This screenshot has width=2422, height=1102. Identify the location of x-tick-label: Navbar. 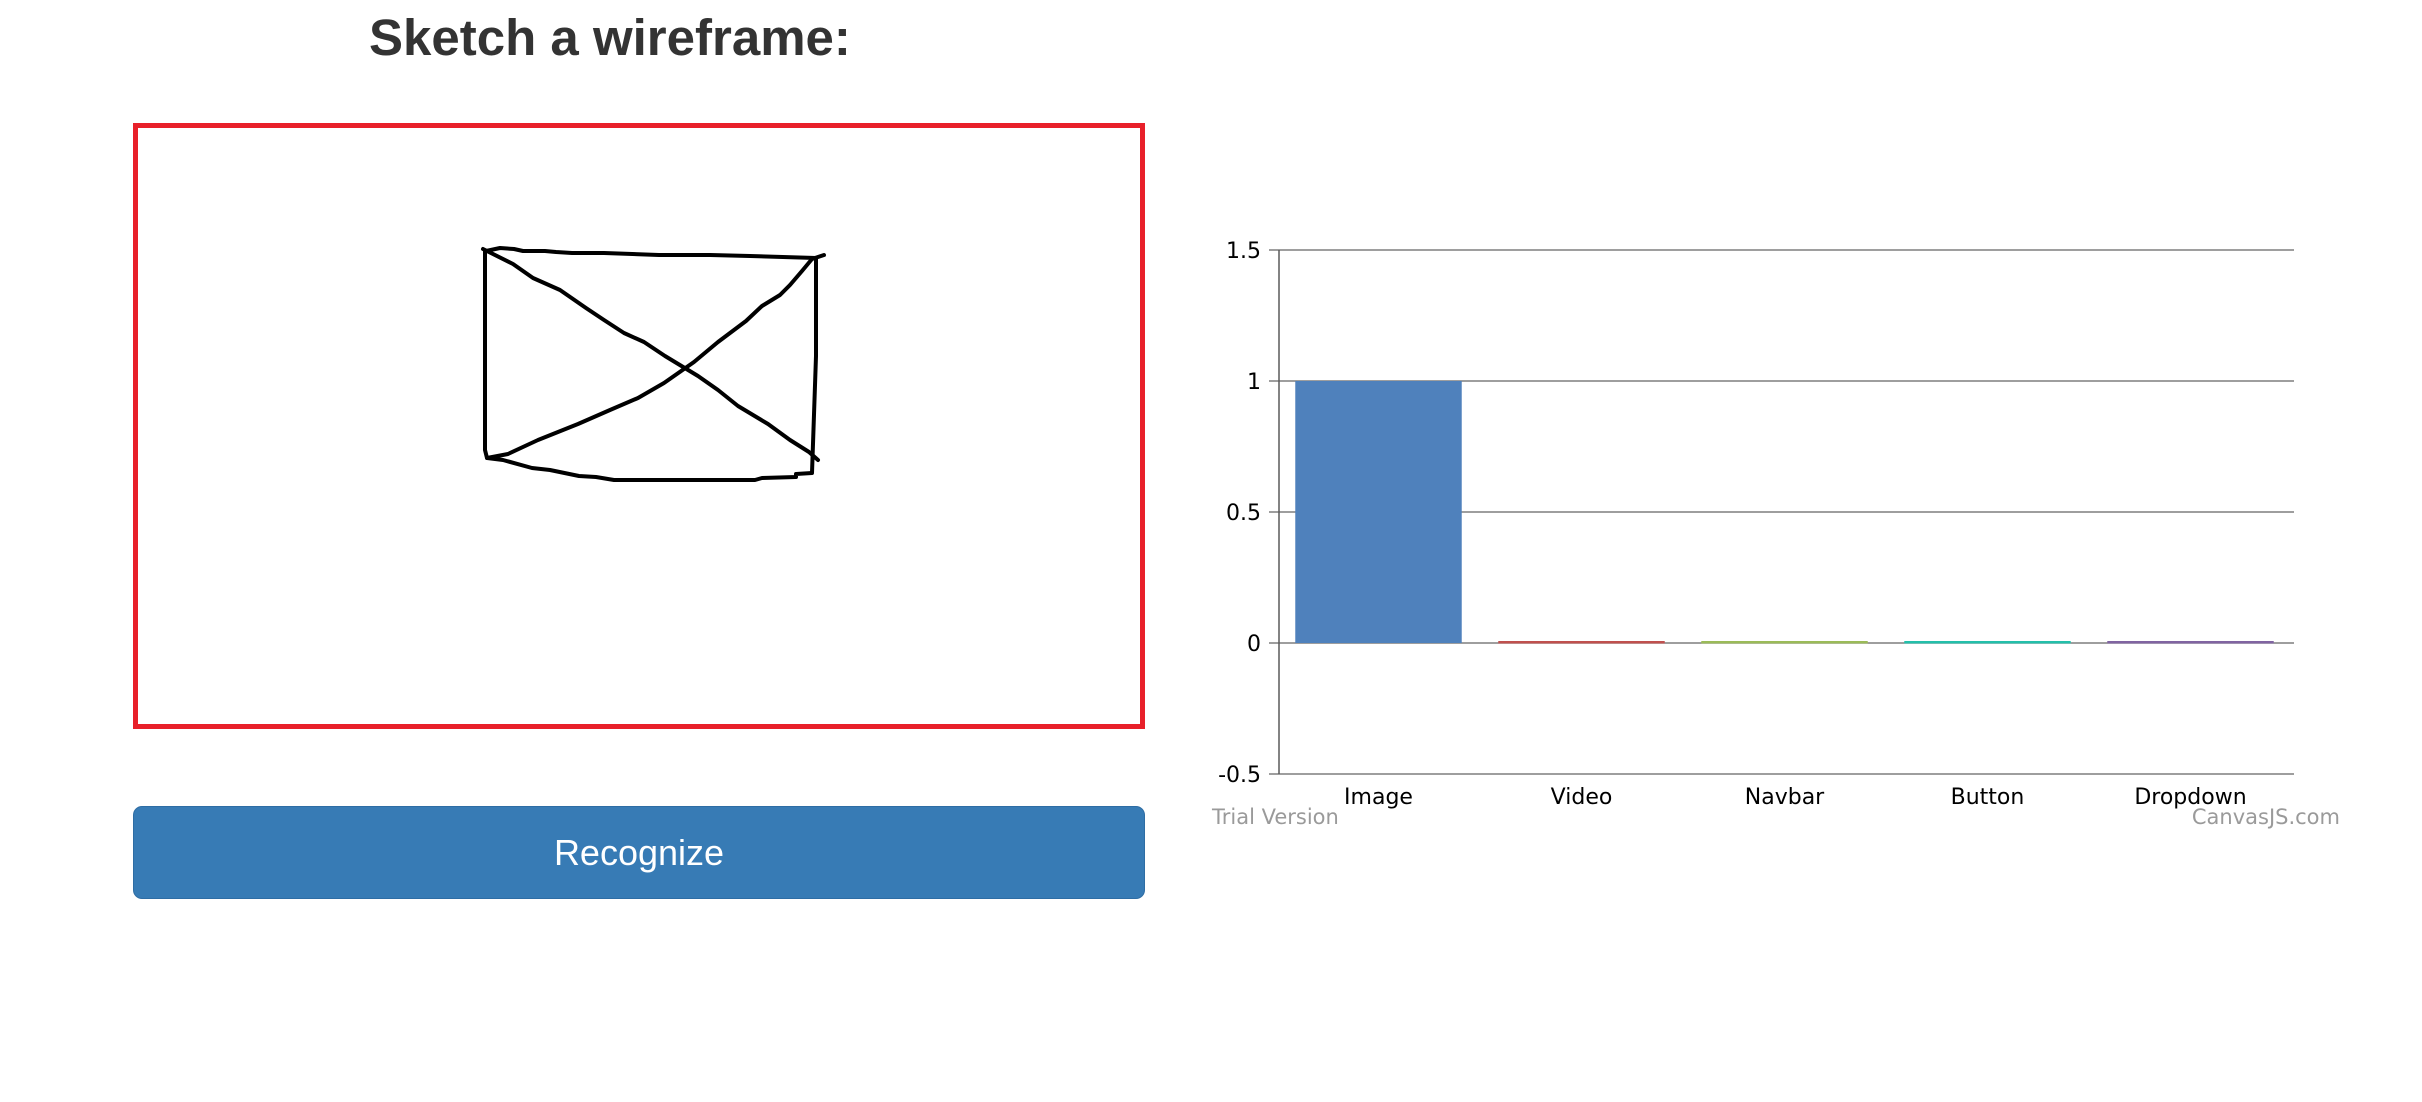
(1785, 797).